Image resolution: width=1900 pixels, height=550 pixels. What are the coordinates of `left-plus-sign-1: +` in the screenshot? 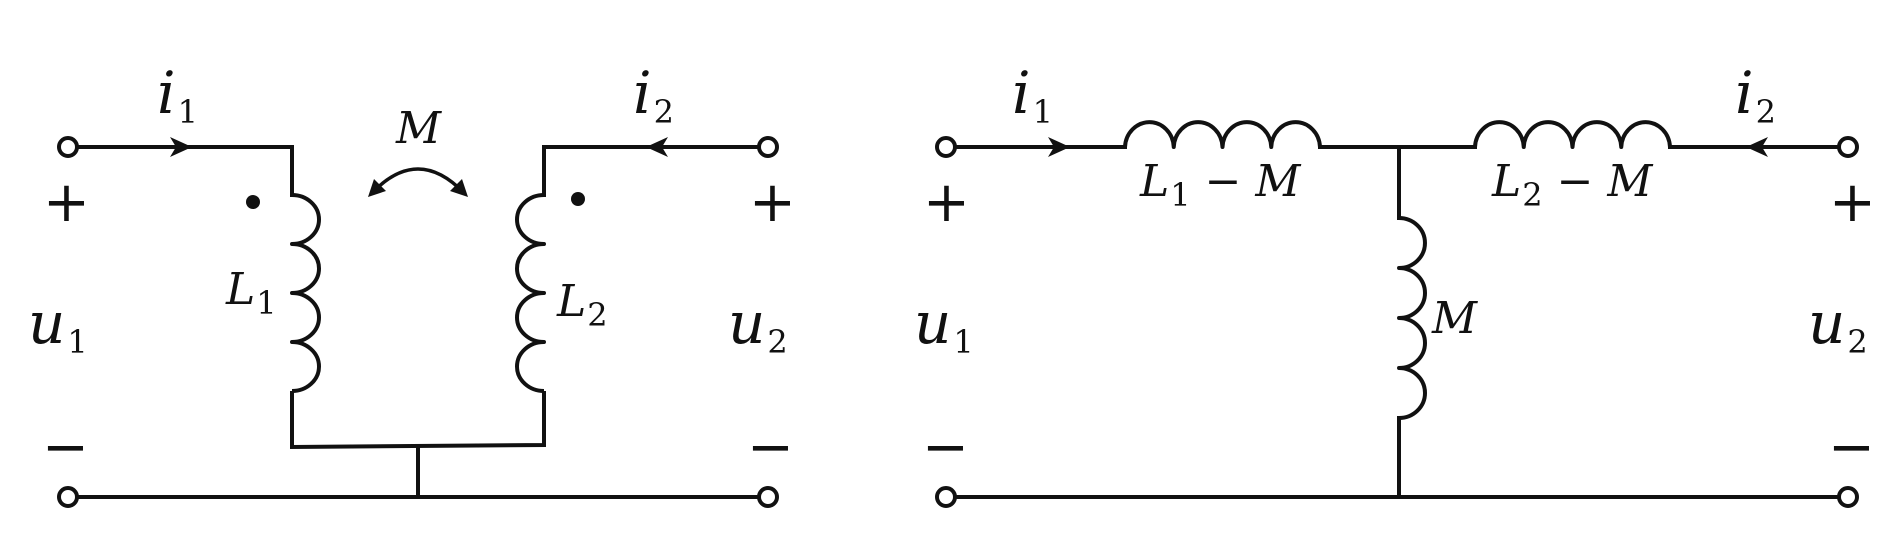 It's located at (66, 202).